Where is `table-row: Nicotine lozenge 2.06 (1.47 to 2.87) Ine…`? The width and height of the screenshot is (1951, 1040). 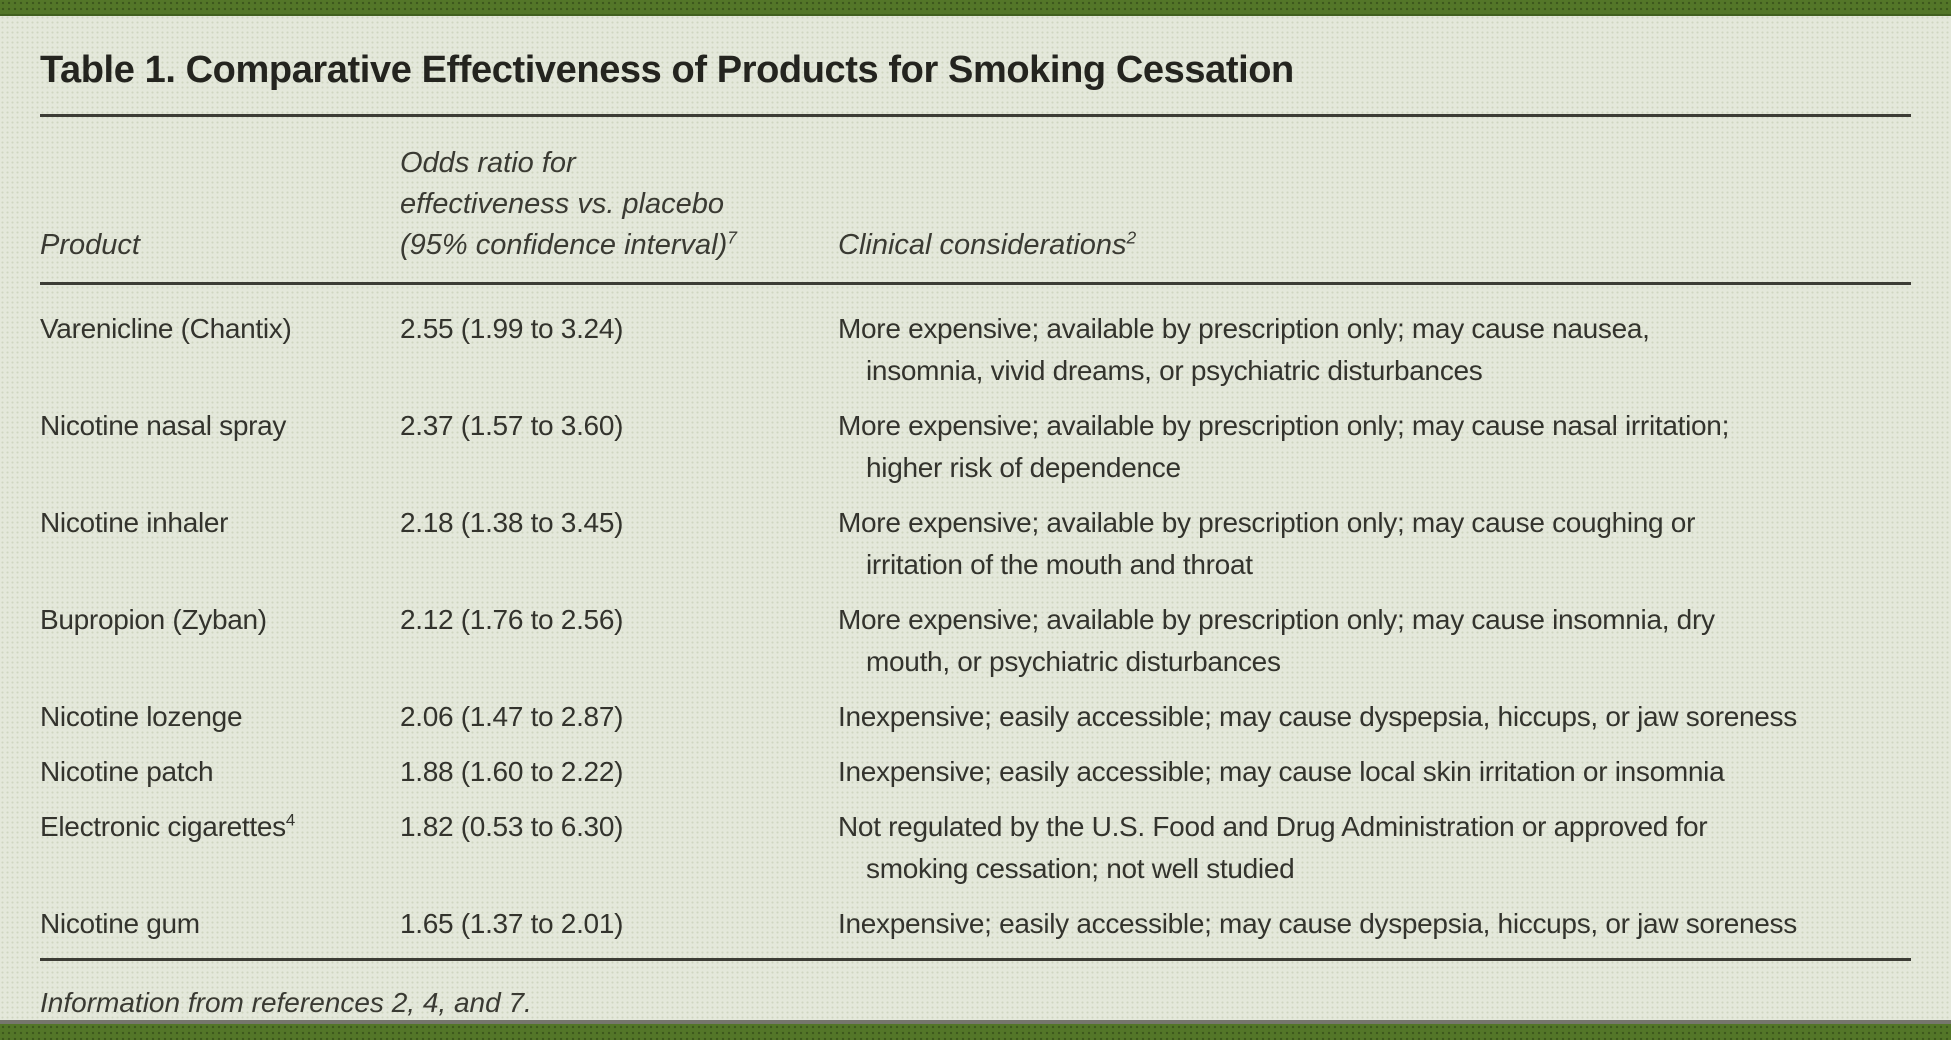 table-row: Nicotine lozenge 2.06 (1.47 to 2.87) Ine… is located at coordinates (975, 717).